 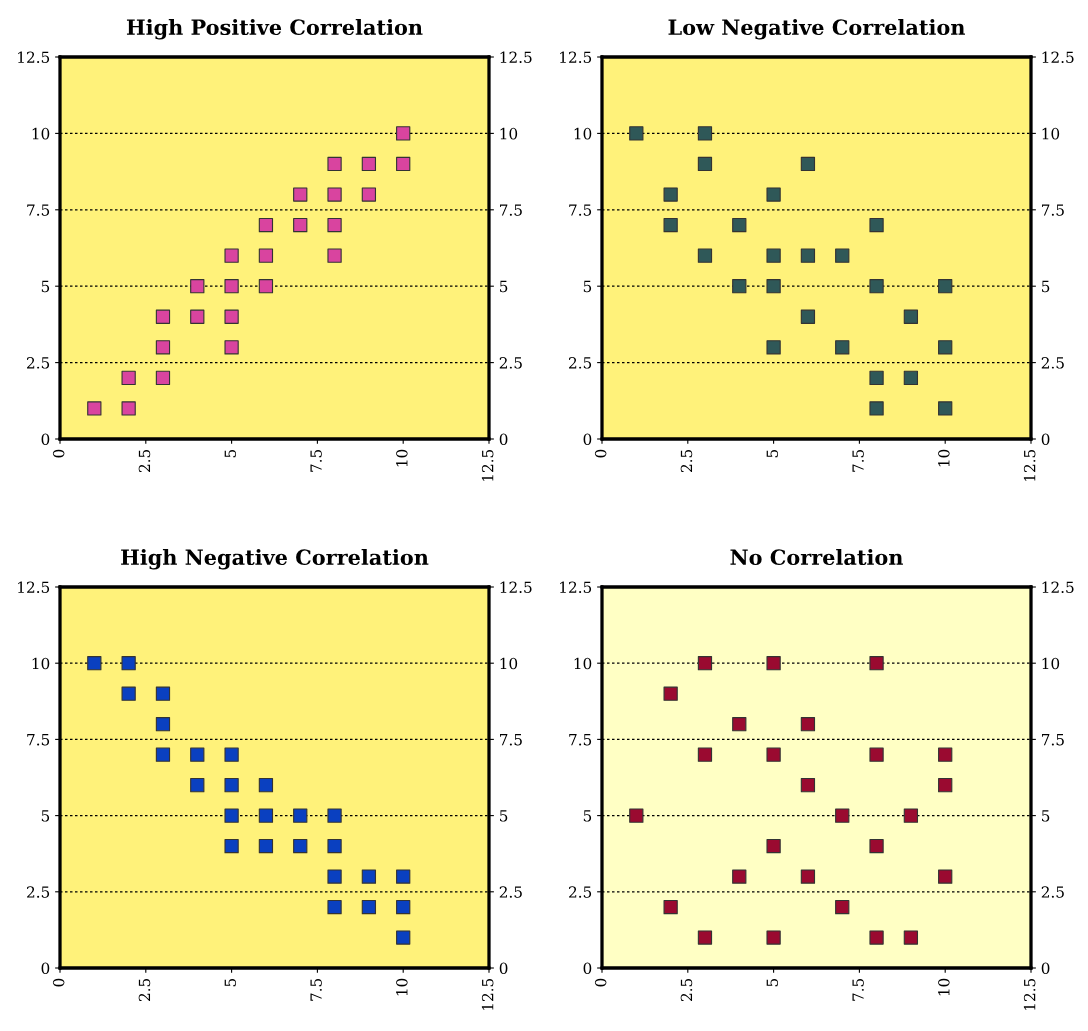 What do you see at coordinates (402, 458) in the screenshot?
I see `x-tick-label: 10` at bounding box center [402, 458].